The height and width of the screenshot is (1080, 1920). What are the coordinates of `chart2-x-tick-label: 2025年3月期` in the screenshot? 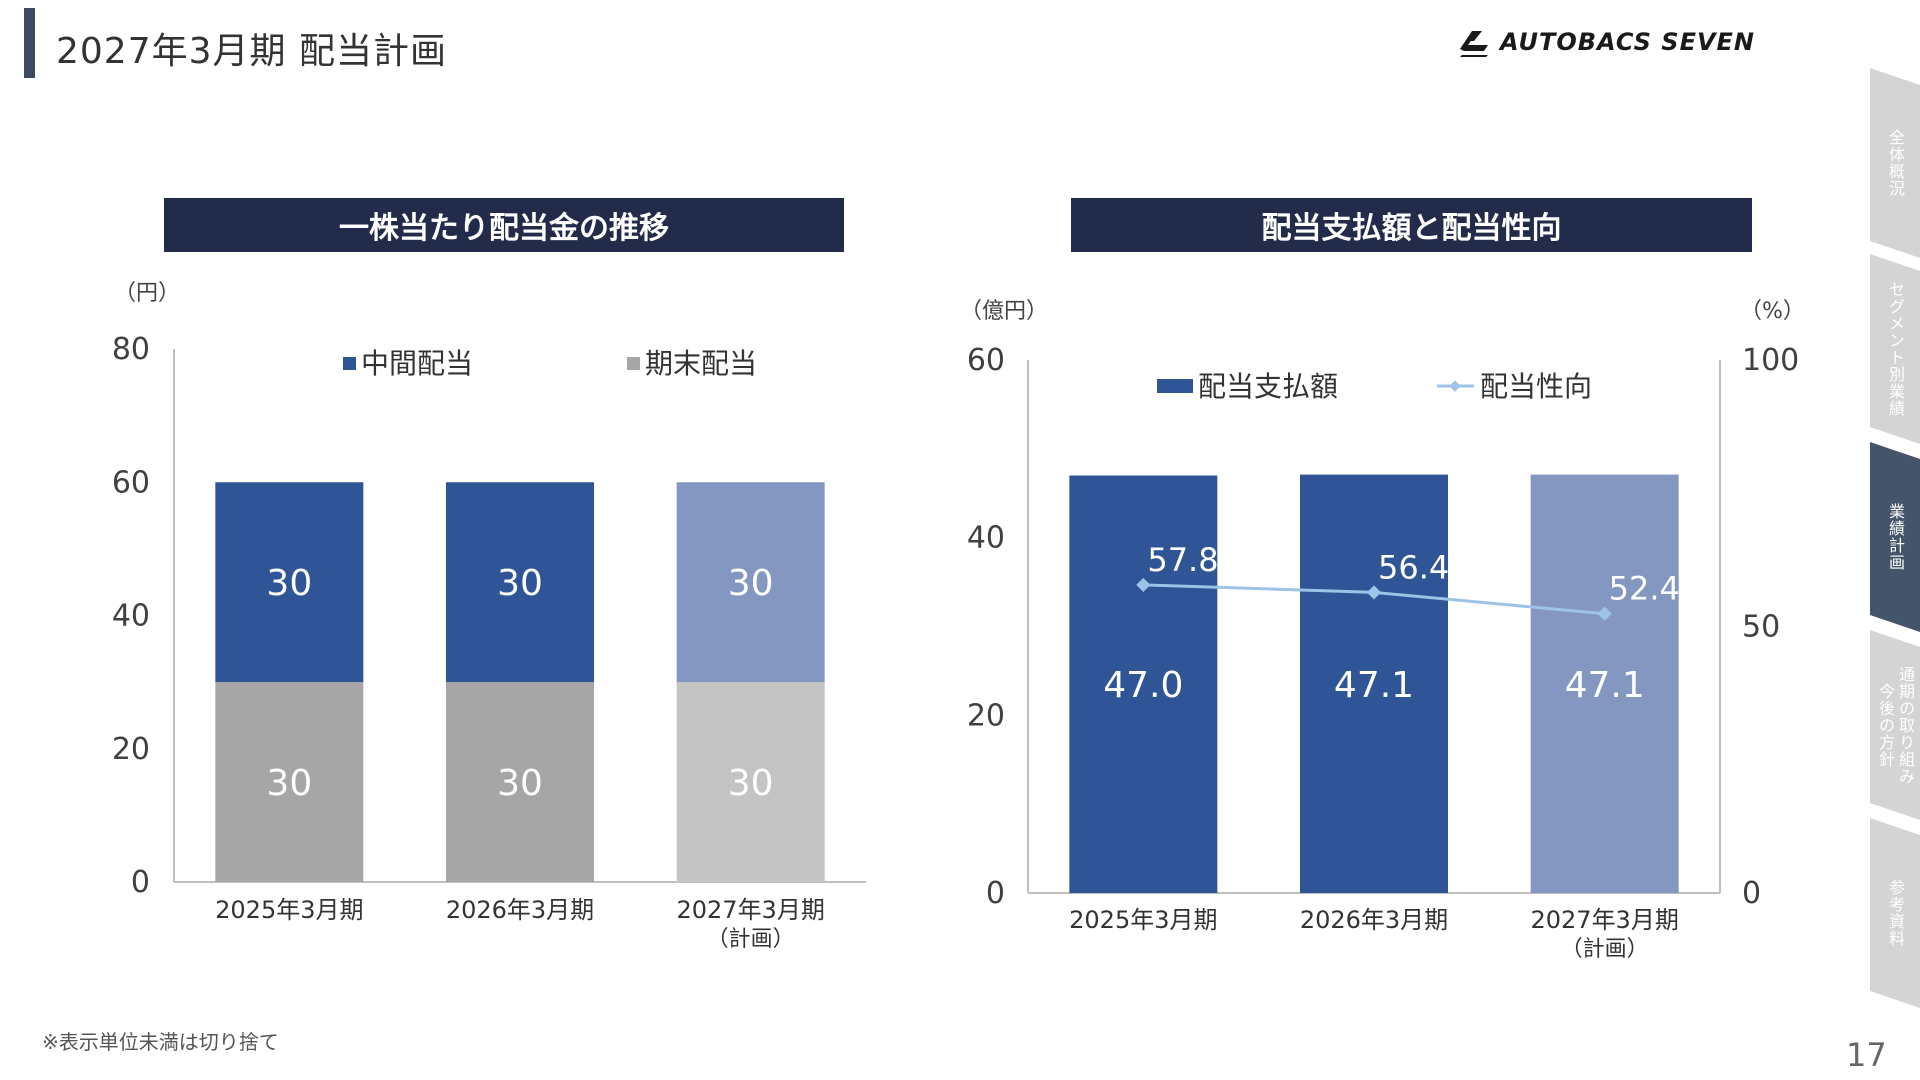 It's located at (1143, 920).